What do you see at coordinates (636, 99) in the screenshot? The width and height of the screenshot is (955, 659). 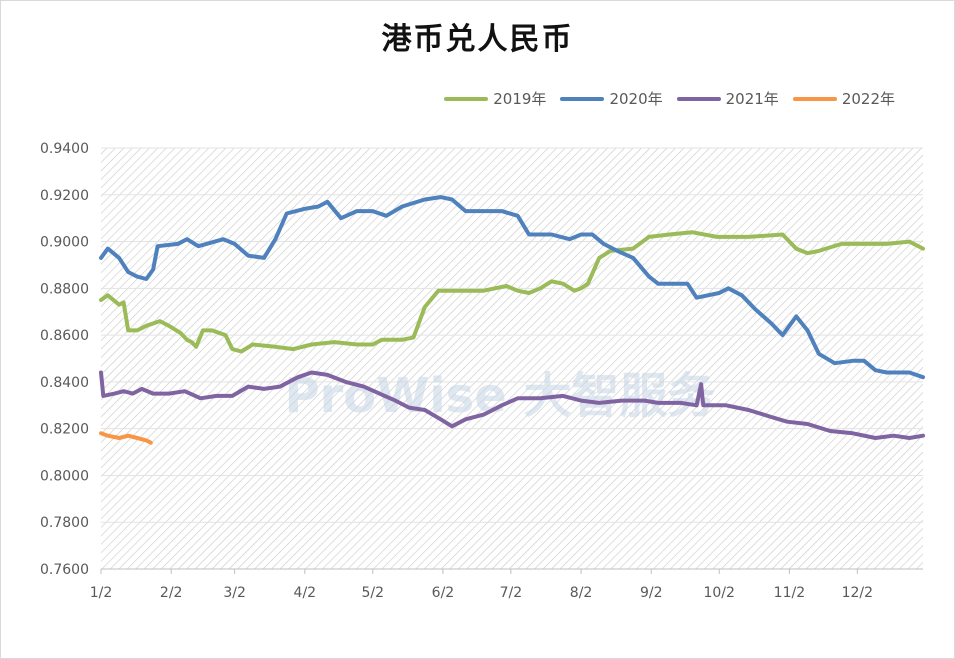 I see `legend-label-2020: 2020年` at bounding box center [636, 99].